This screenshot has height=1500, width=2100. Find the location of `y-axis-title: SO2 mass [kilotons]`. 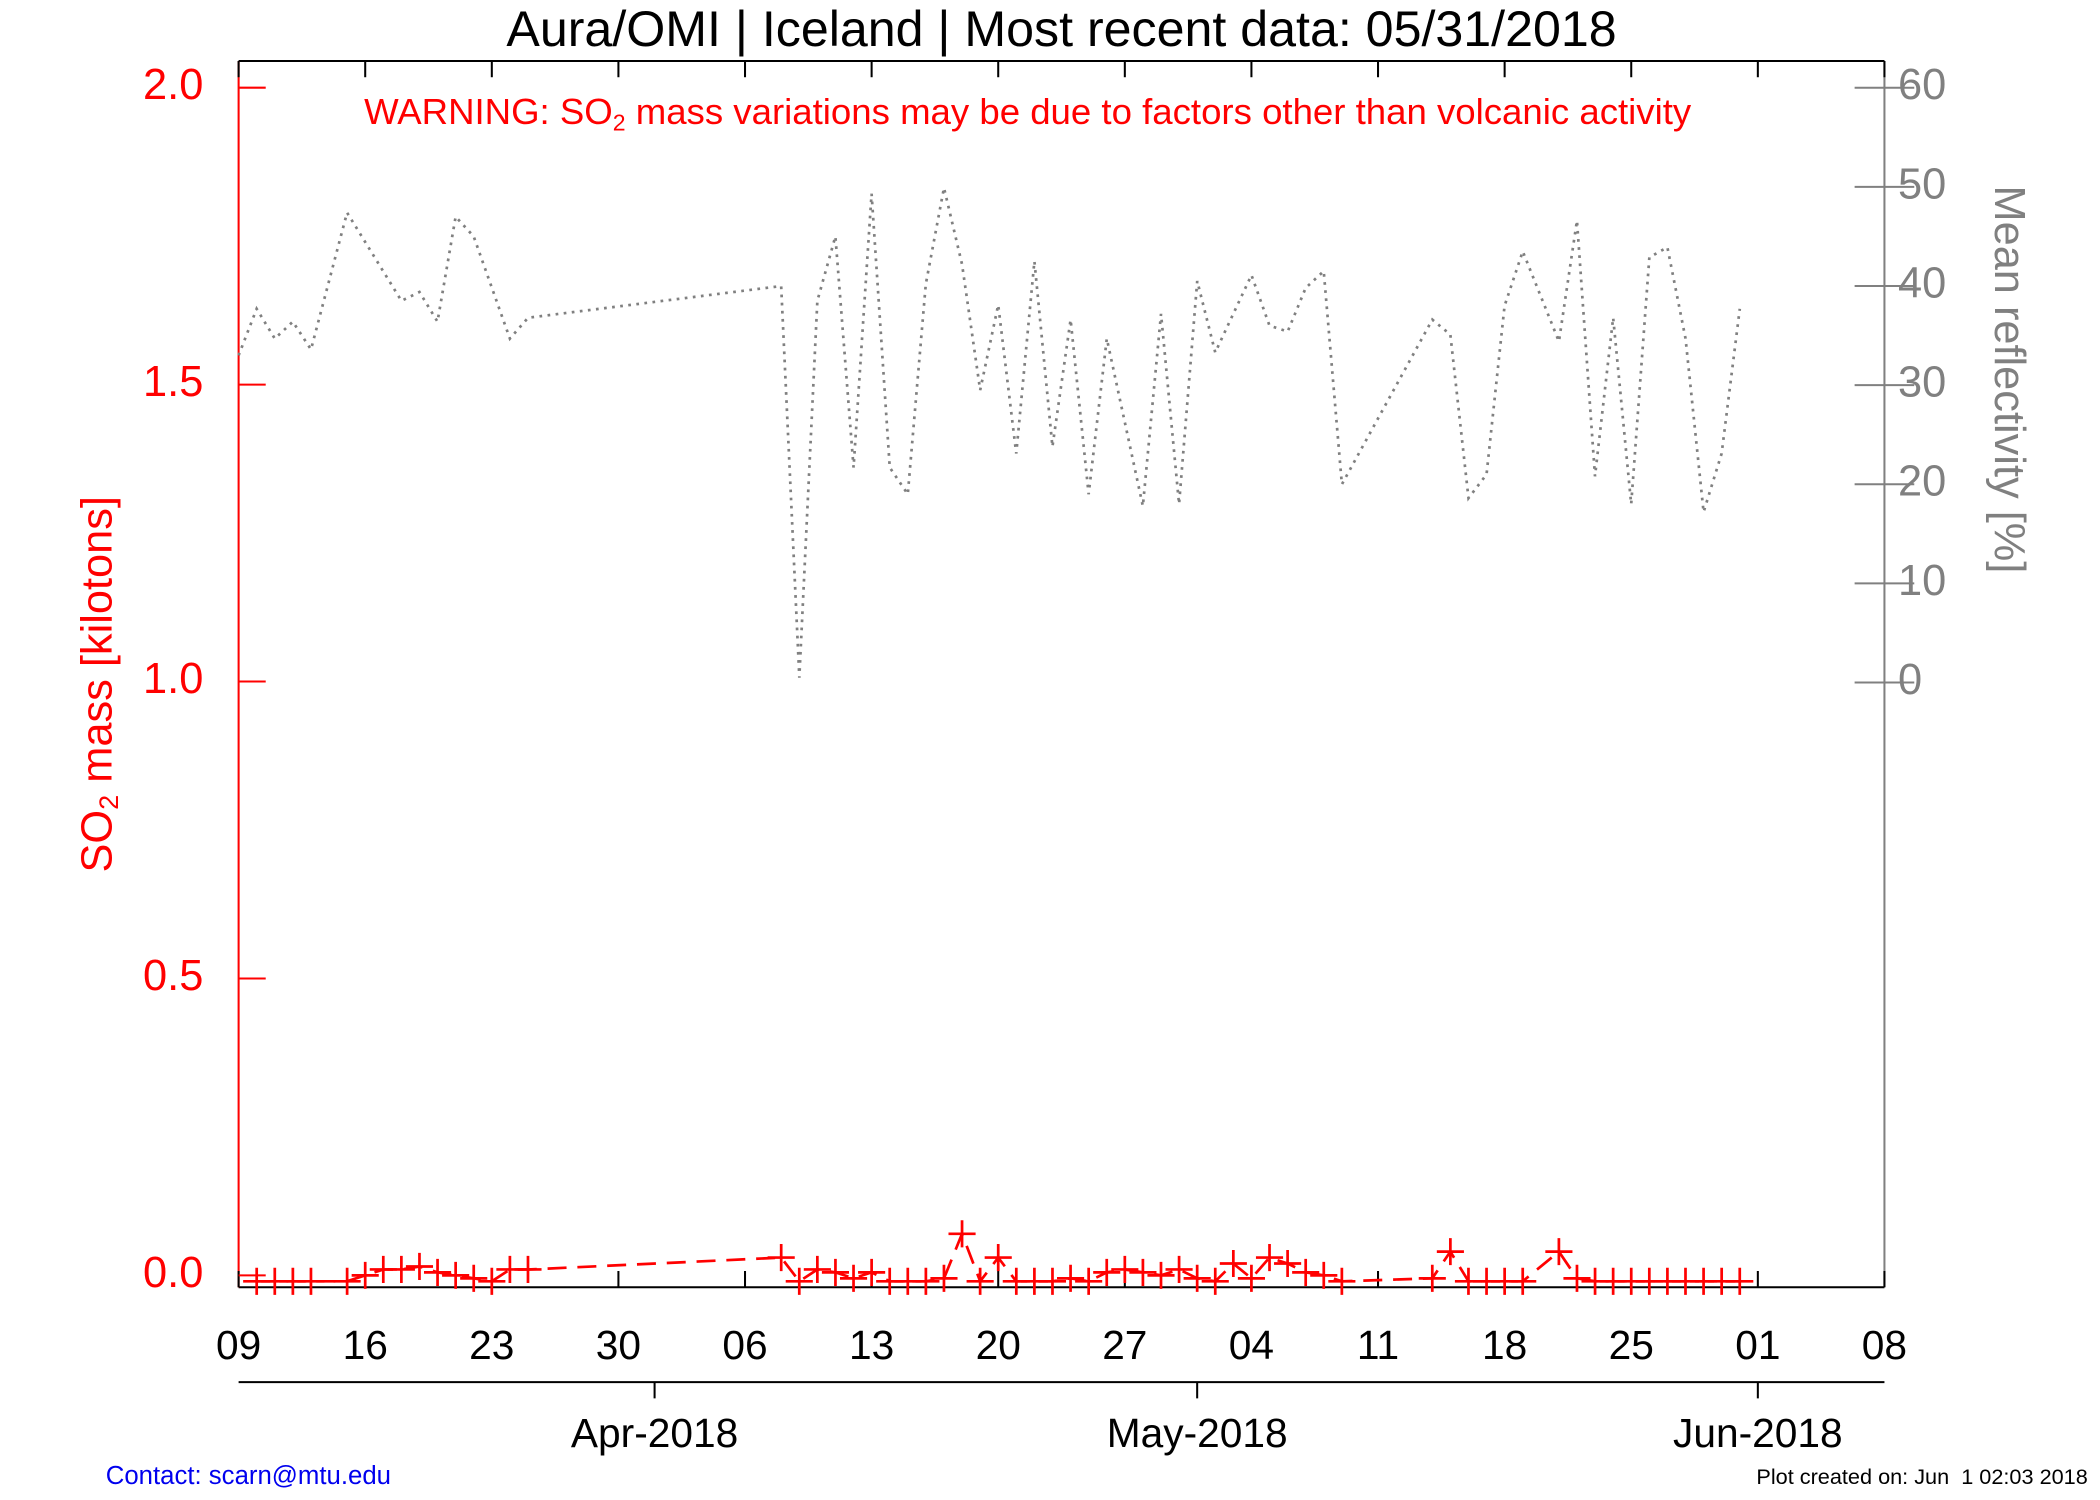

y-axis-title: SO2 mass [kilotons] is located at coordinates (99, 684).